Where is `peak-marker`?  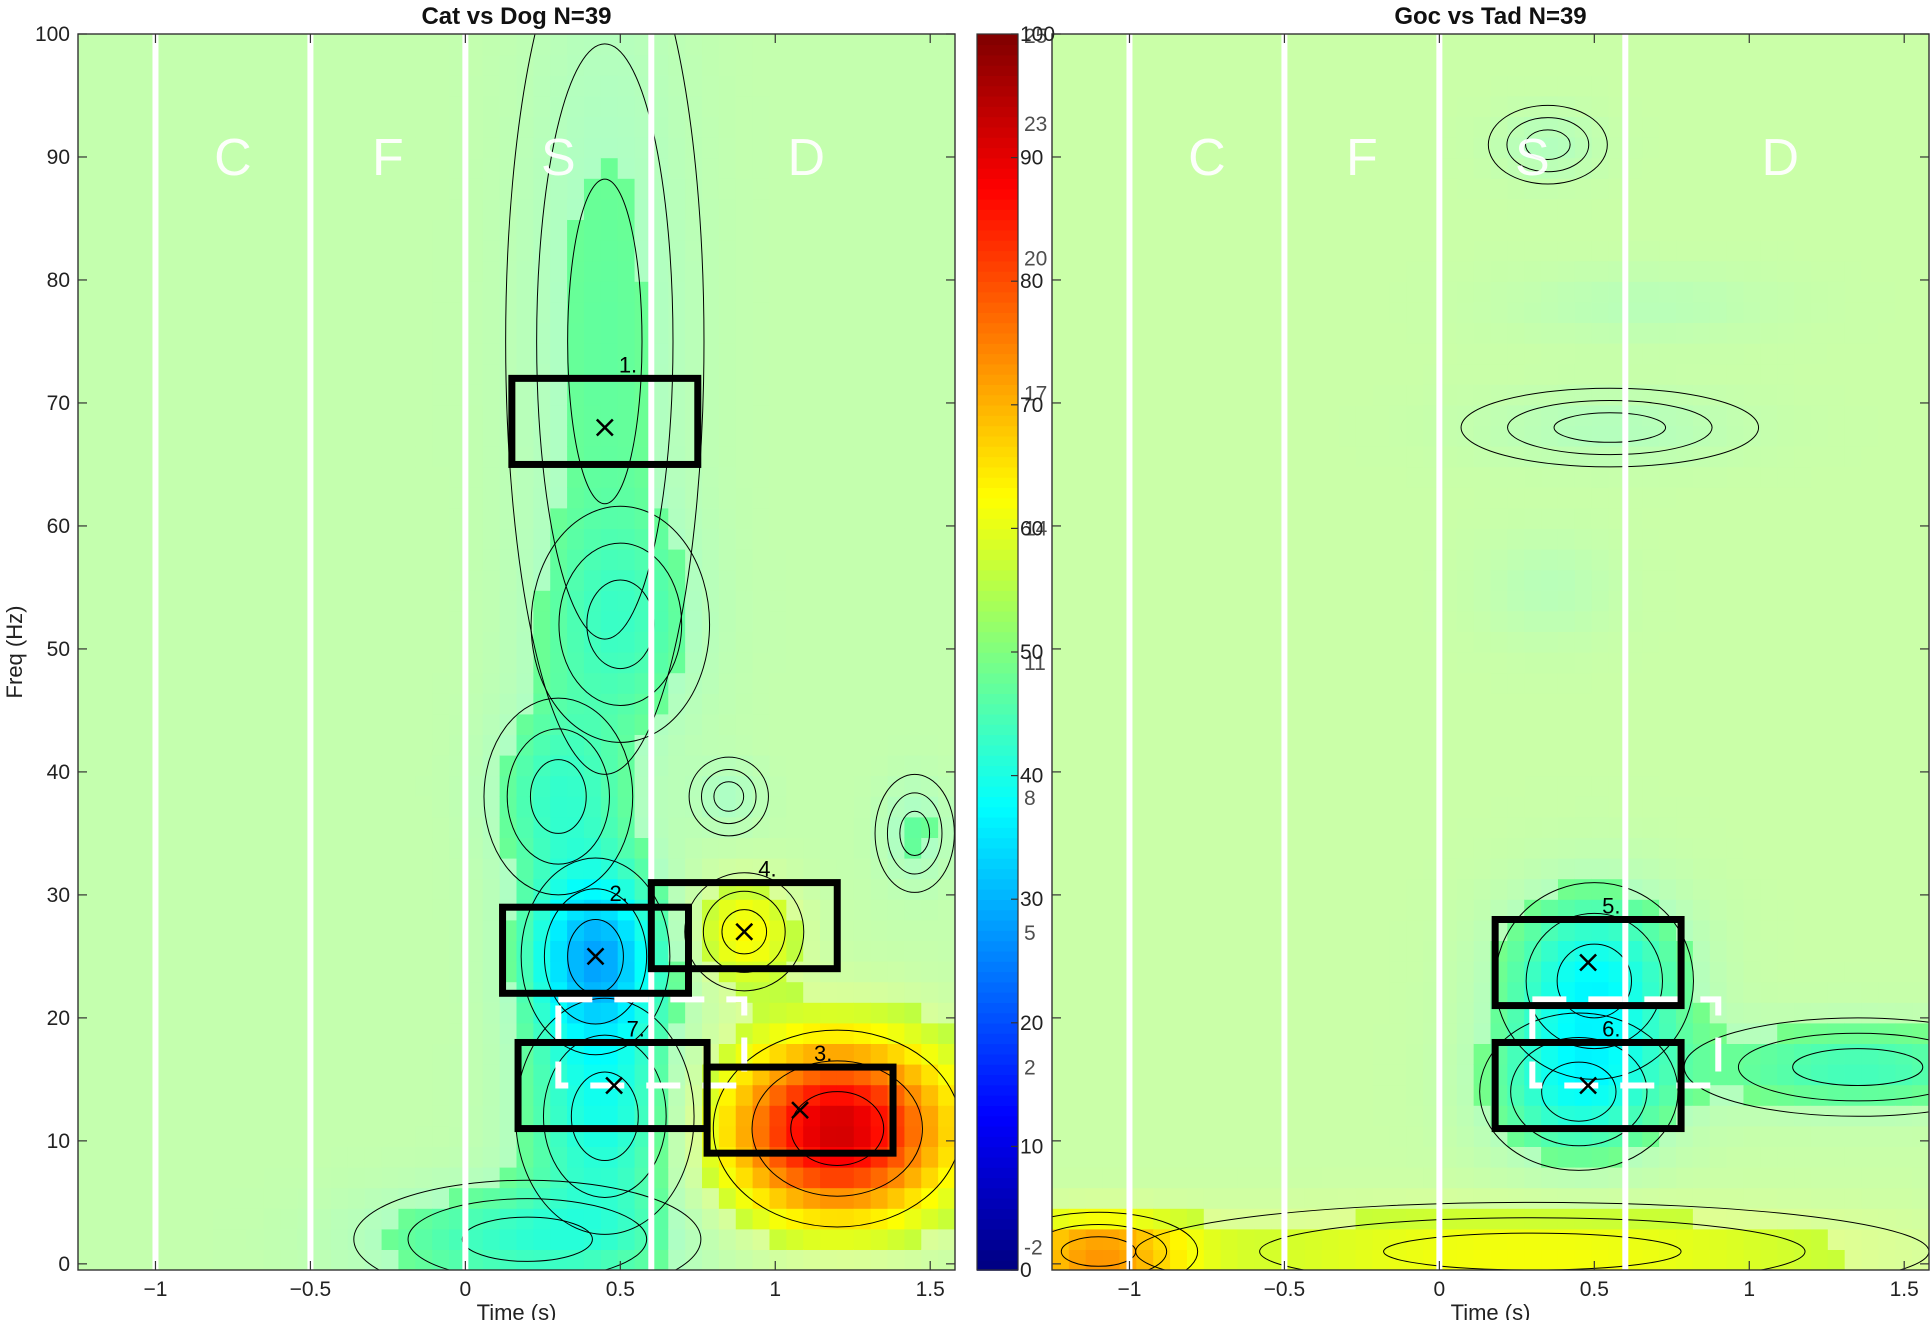 peak-marker is located at coordinates (604, 427).